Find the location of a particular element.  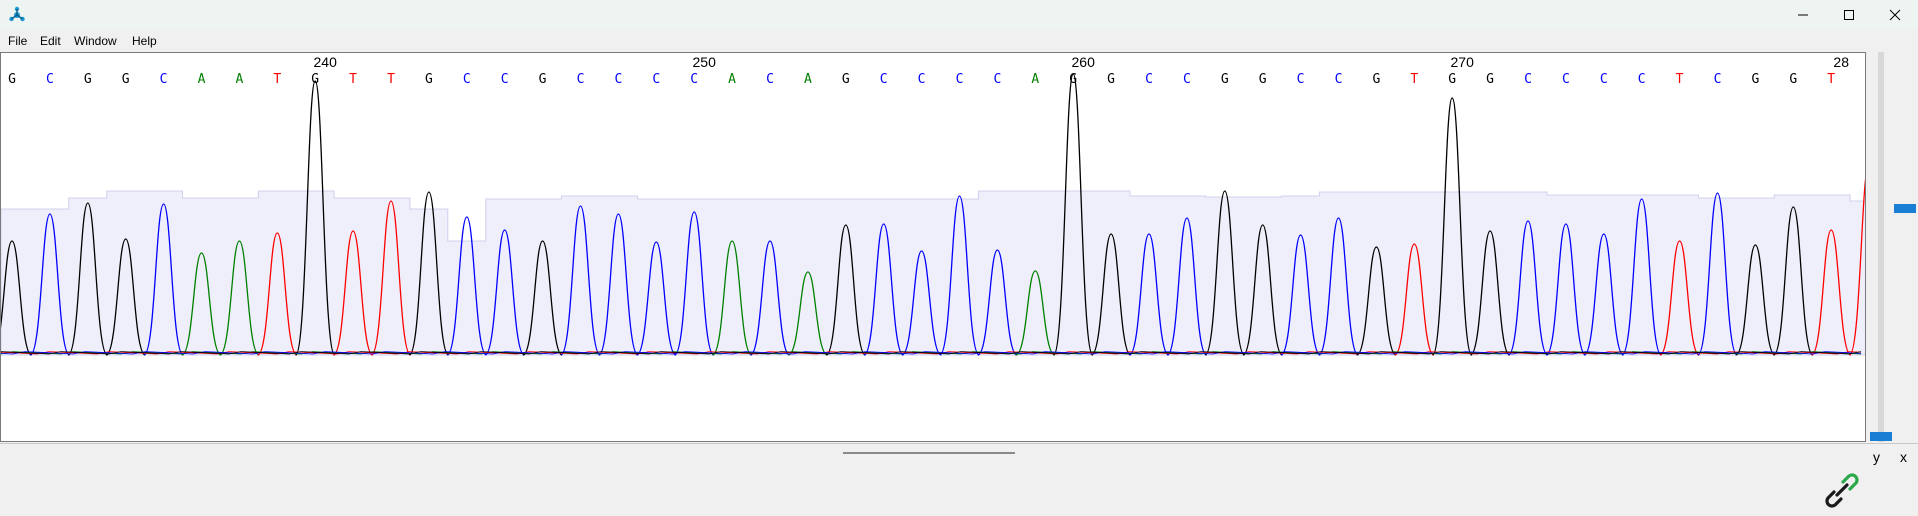

link-icon is located at coordinates (1842, 490).